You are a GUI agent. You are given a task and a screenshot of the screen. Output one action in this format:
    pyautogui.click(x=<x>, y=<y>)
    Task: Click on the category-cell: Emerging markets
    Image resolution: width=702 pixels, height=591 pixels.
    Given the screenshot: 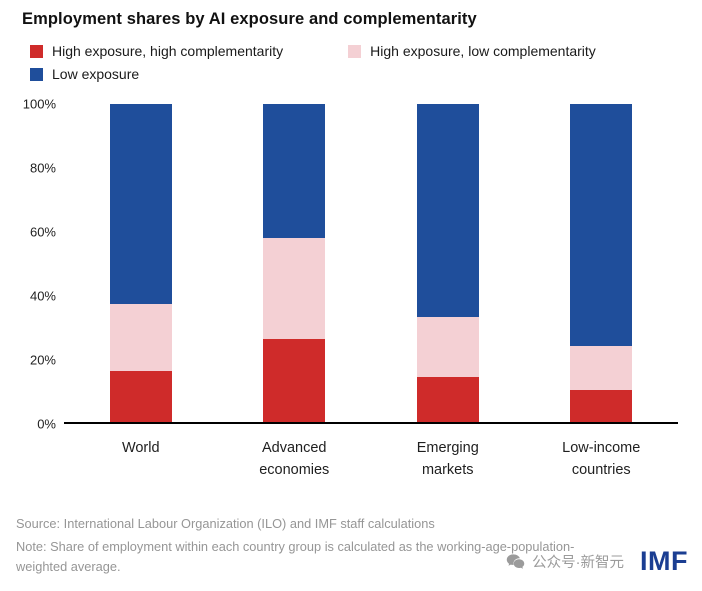 What is the action you would take?
    pyautogui.click(x=448, y=453)
    